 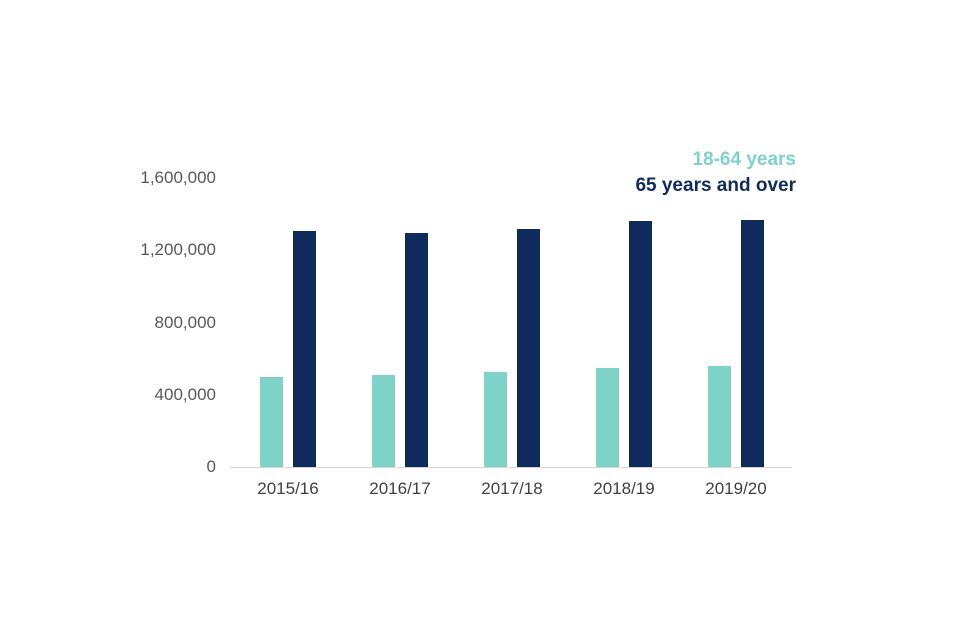 What do you see at coordinates (744, 159) in the screenshot?
I see `legend-label-18-64: 18-64 years` at bounding box center [744, 159].